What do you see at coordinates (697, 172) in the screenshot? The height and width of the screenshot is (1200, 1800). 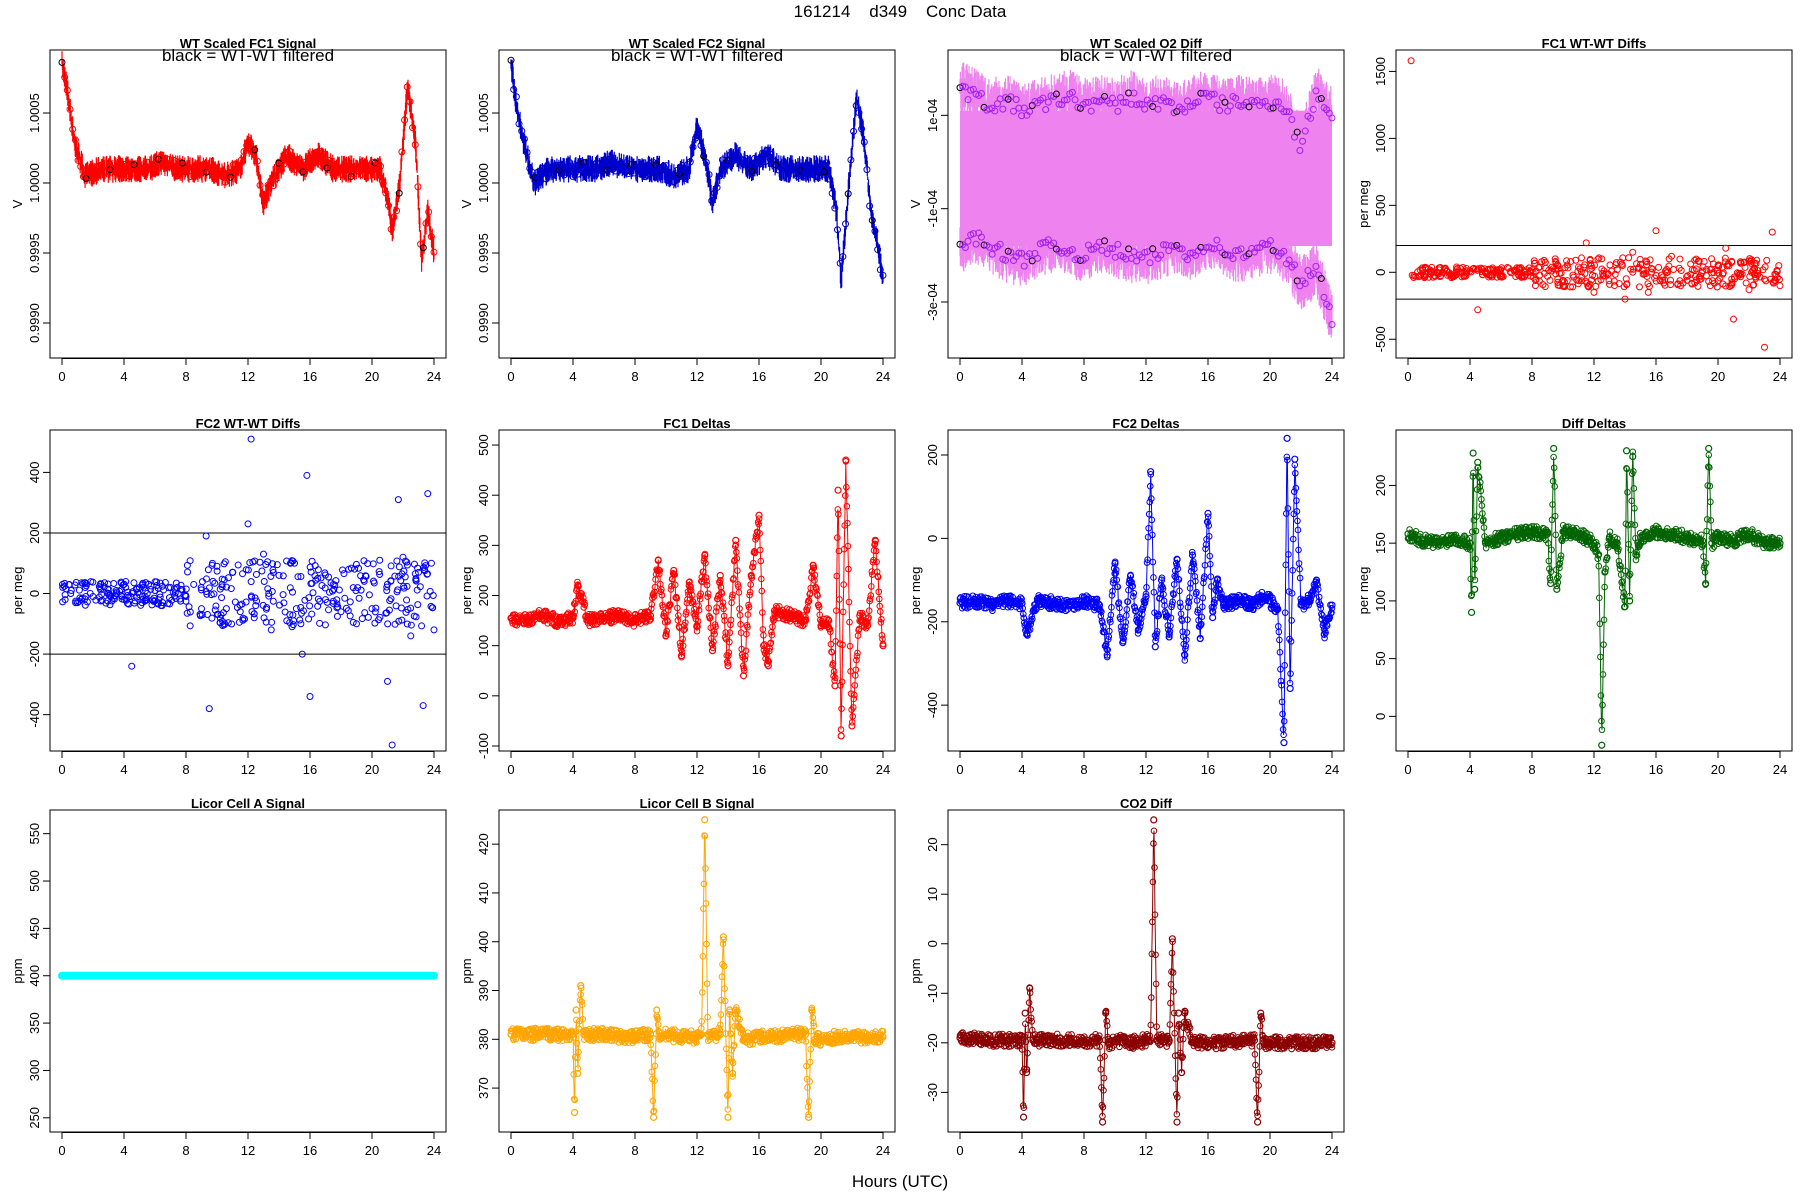 I see `plot-area` at bounding box center [697, 172].